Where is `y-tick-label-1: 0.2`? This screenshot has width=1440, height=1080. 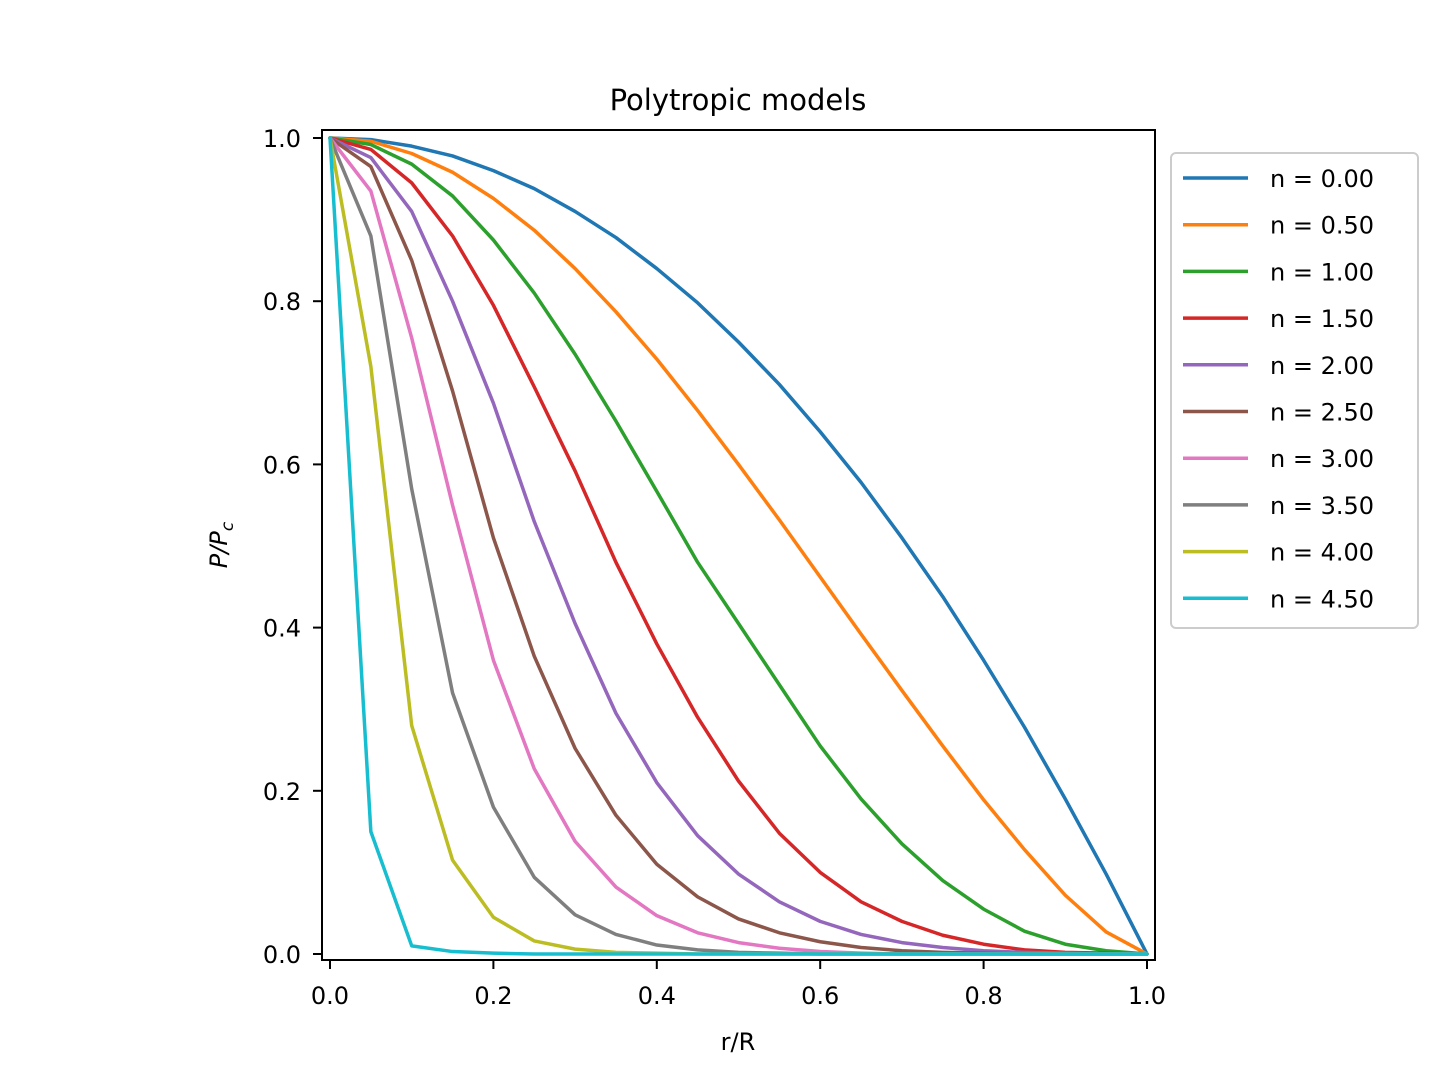 y-tick-label-1: 0.2 is located at coordinates (282, 792).